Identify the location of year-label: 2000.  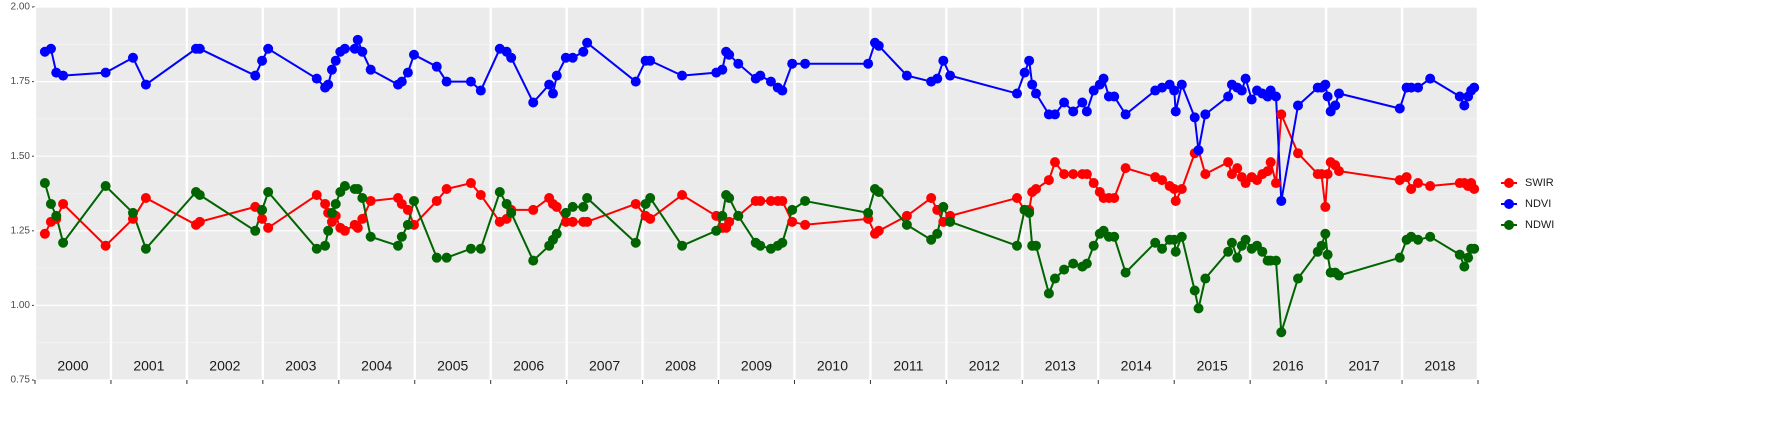
(72, 366).